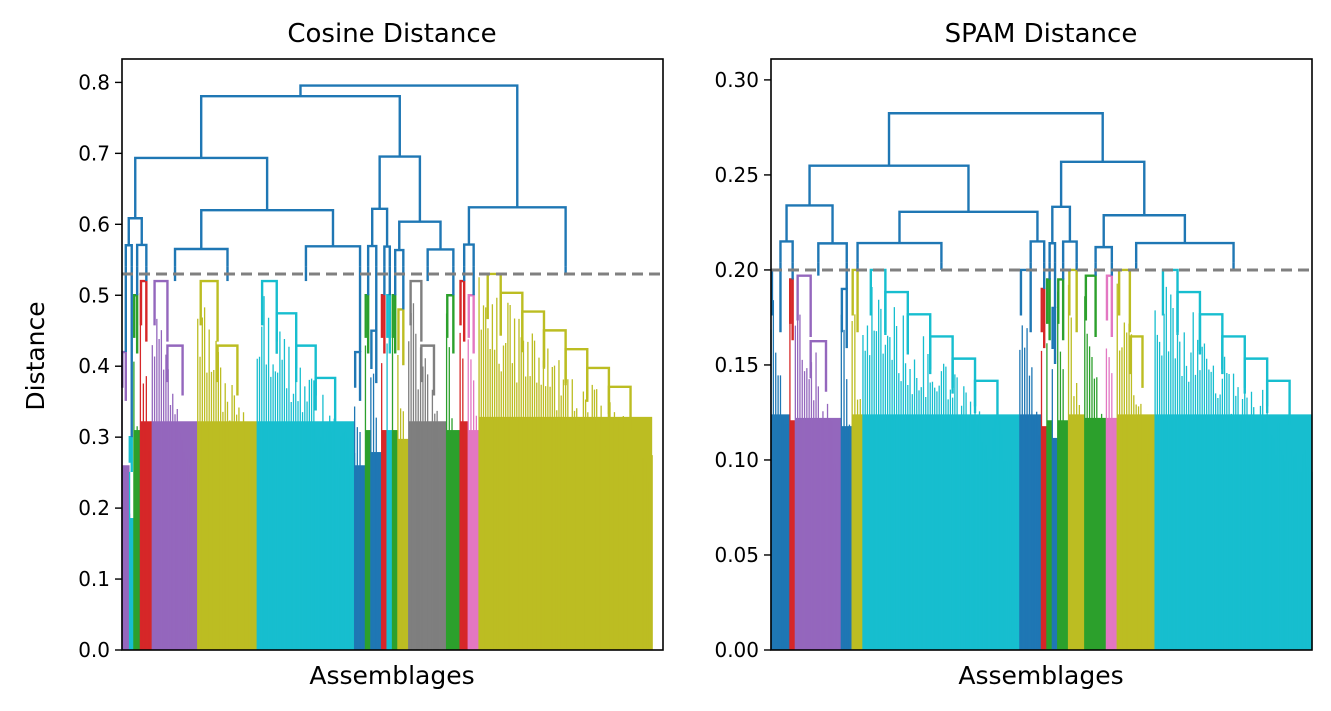  What do you see at coordinates (736, 365) in the screenshot?
I see `y-tick-label: 0.15` at bounding box center [736, 365].